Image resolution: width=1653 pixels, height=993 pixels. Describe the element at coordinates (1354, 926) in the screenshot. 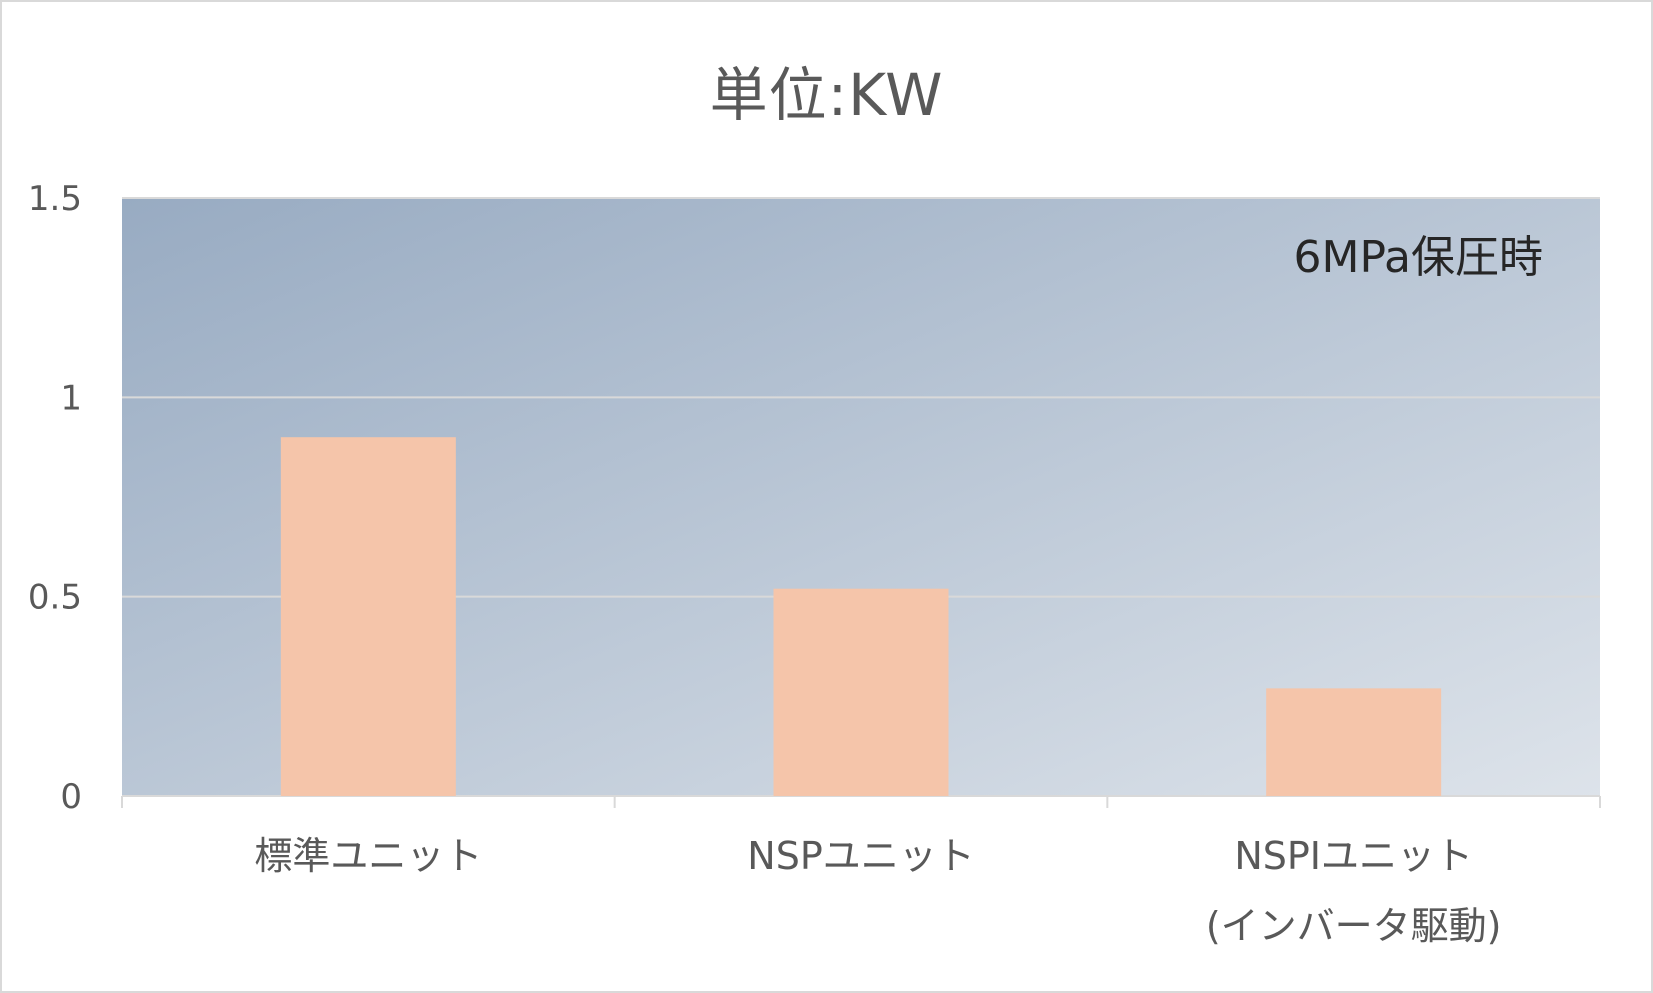

I see `x-tick-label: (インバータ駆動)` at that location.